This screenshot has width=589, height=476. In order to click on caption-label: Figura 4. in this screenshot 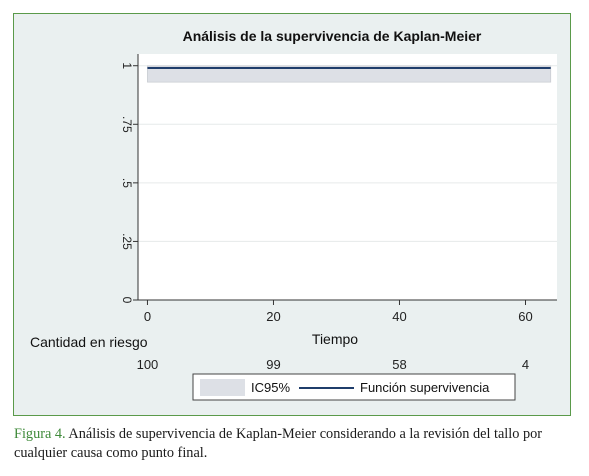, I will do `click(40, 434)`.